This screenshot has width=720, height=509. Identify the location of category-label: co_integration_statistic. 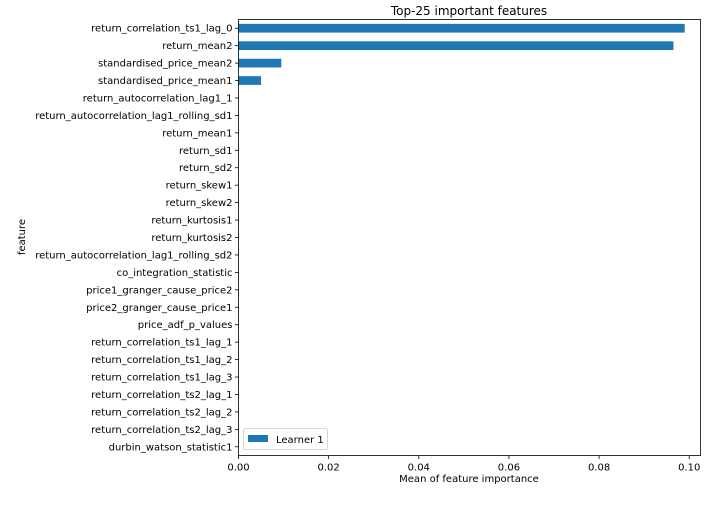
(175, 273).